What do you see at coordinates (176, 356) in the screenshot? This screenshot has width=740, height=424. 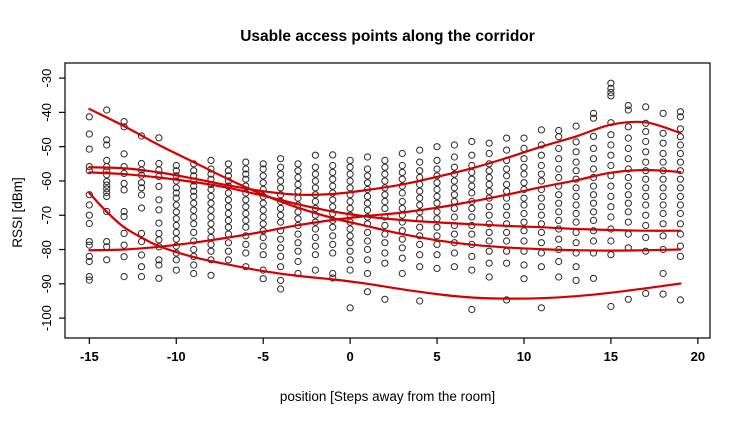 I see `x-tick-label: -10` at bounding box center [176, 356].